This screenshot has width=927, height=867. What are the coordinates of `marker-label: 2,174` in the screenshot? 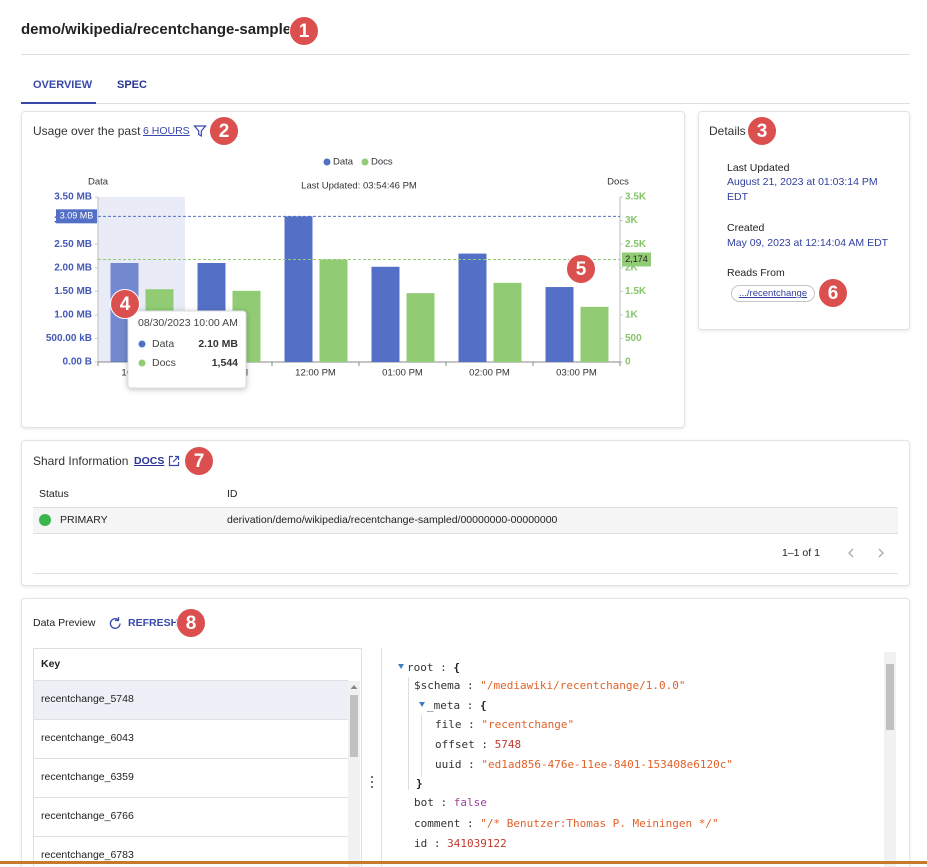 It's located at (636, 259).